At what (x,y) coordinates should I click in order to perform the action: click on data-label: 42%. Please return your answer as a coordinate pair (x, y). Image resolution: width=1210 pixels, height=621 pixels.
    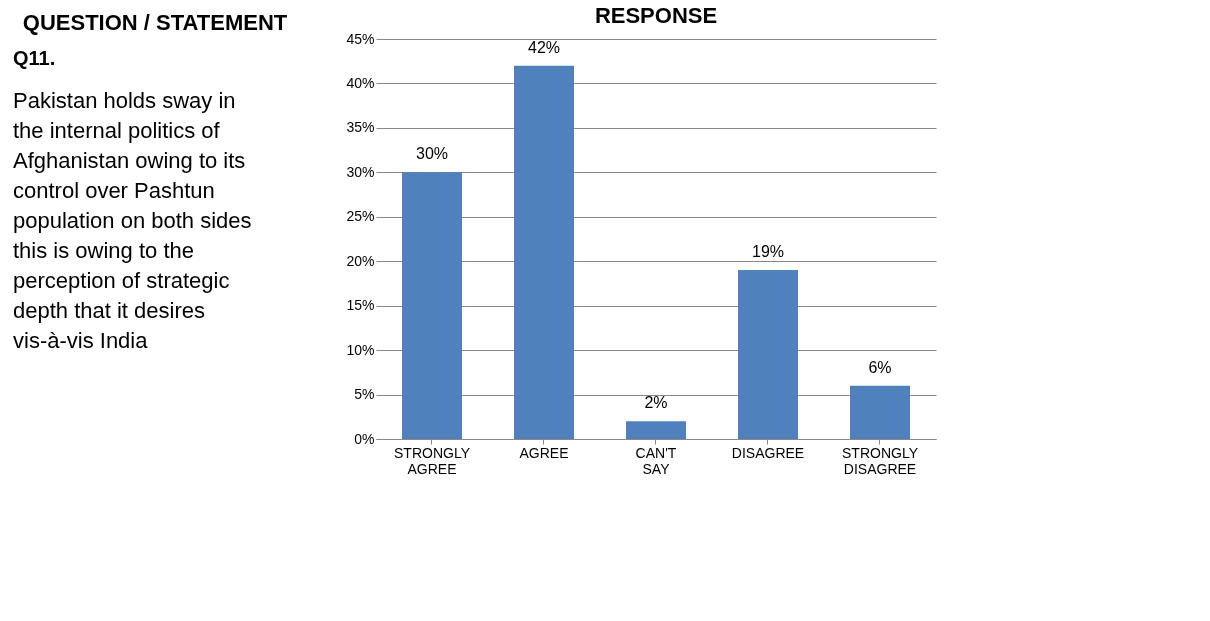
    Looking at the image, I should click on (544, 47).